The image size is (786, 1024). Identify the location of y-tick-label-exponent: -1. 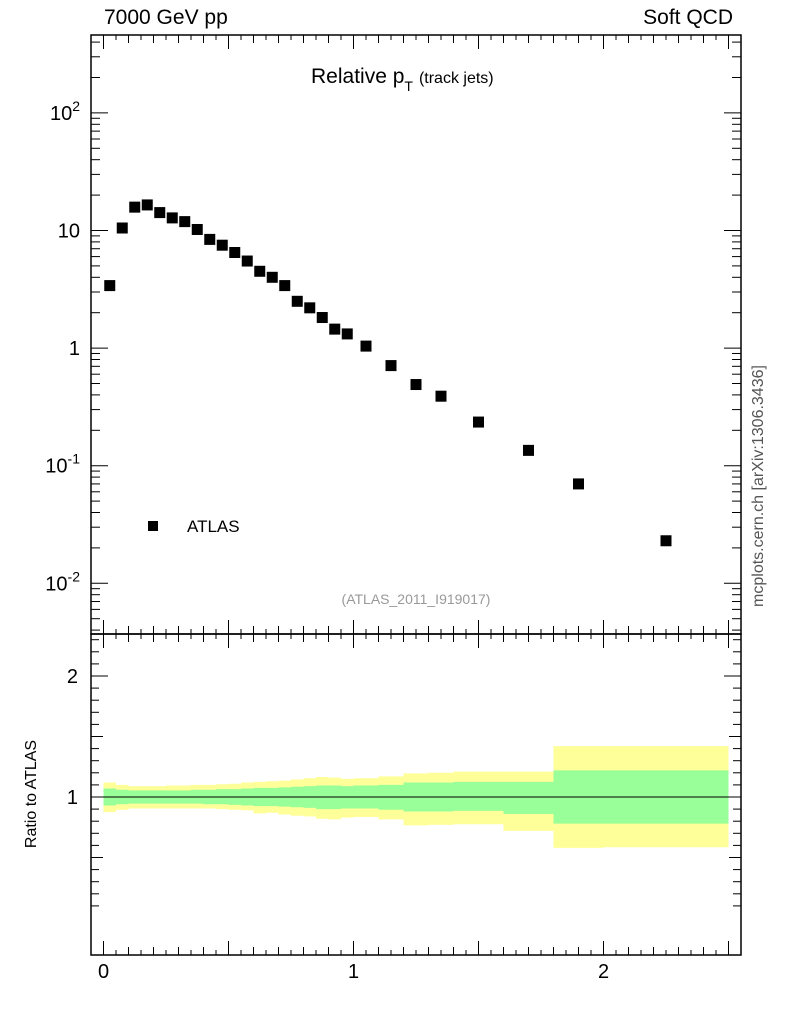
(74, 459).